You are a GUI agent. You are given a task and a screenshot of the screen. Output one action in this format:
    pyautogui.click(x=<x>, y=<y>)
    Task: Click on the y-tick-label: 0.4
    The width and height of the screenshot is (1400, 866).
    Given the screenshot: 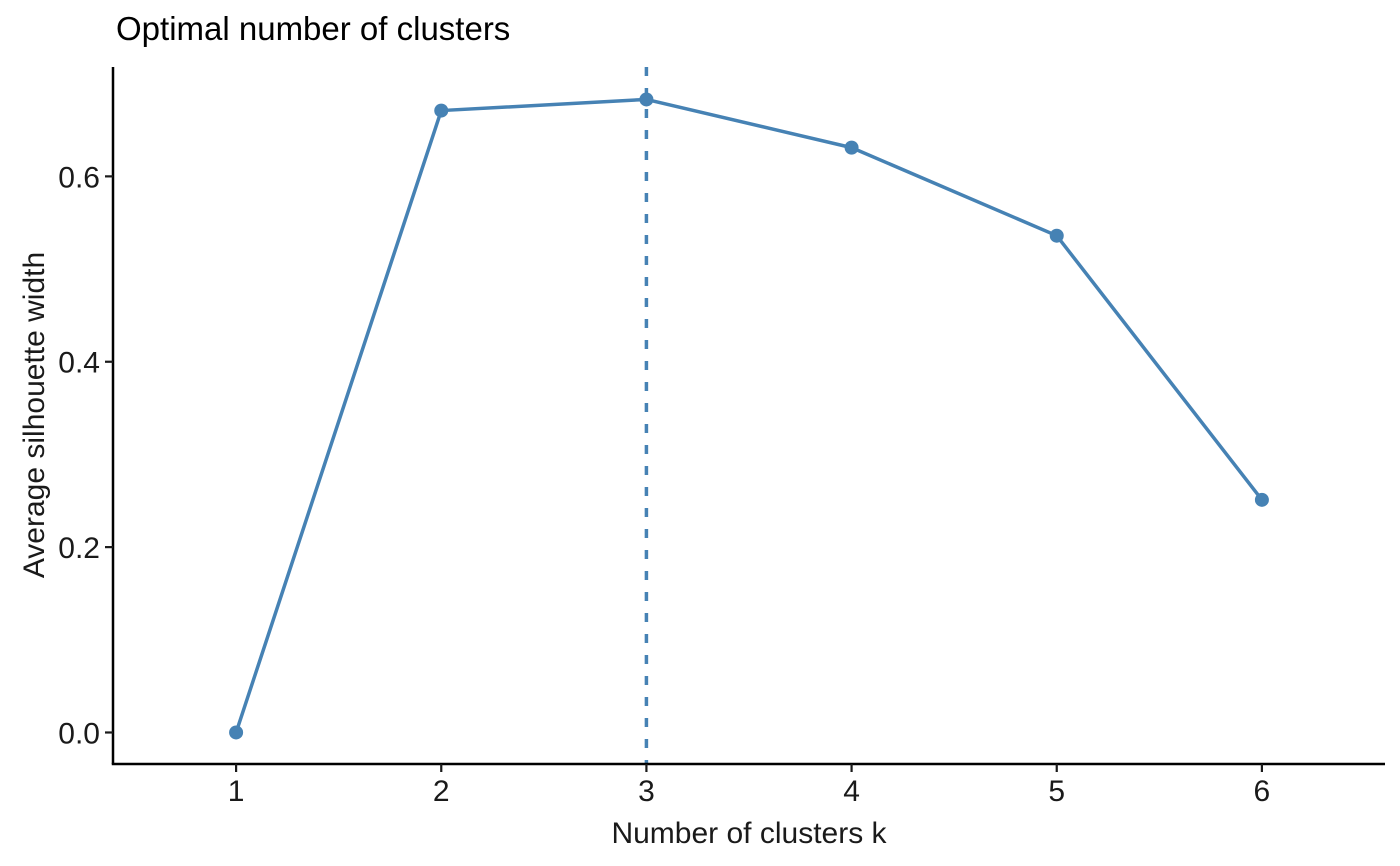 What is the action you would take?
    pyautogui.click(x=79, y=363)
    